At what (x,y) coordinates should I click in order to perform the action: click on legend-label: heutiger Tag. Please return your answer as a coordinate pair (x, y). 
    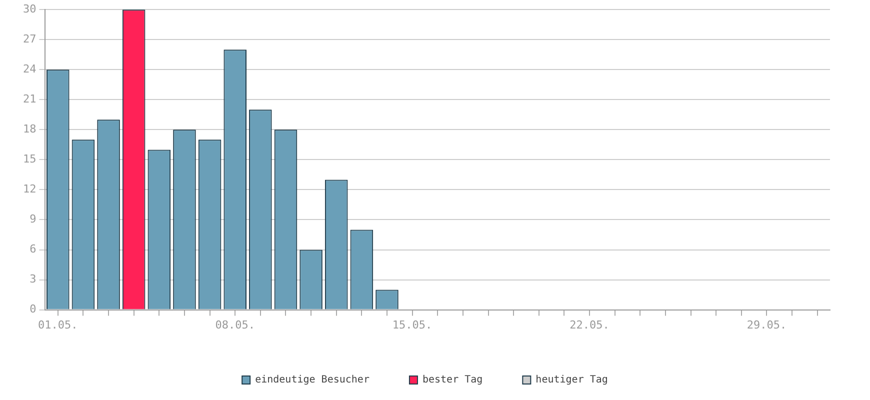
    Looking at the image, I should click on (572, 380).